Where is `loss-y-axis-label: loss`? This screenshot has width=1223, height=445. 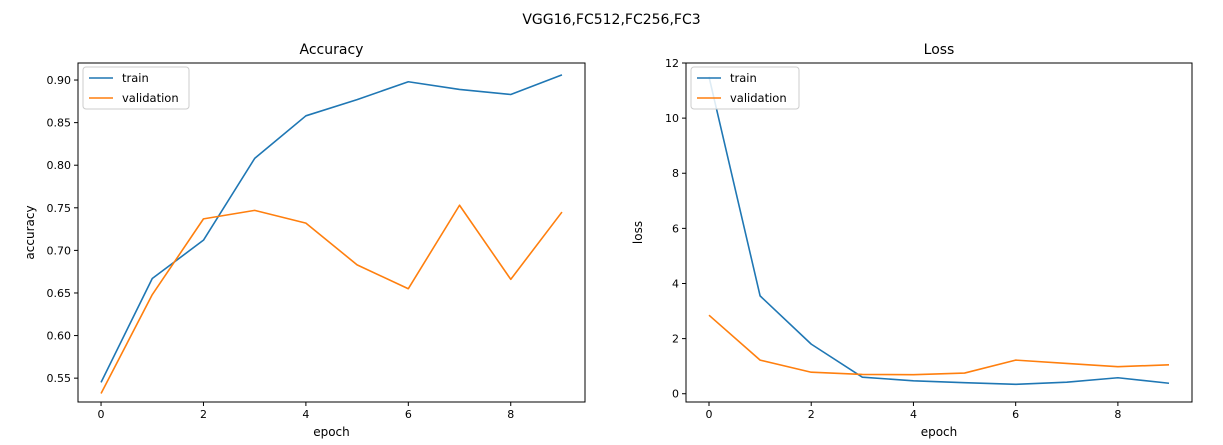 loss-y-axis-label: loss is located at coordinates (638, 232).